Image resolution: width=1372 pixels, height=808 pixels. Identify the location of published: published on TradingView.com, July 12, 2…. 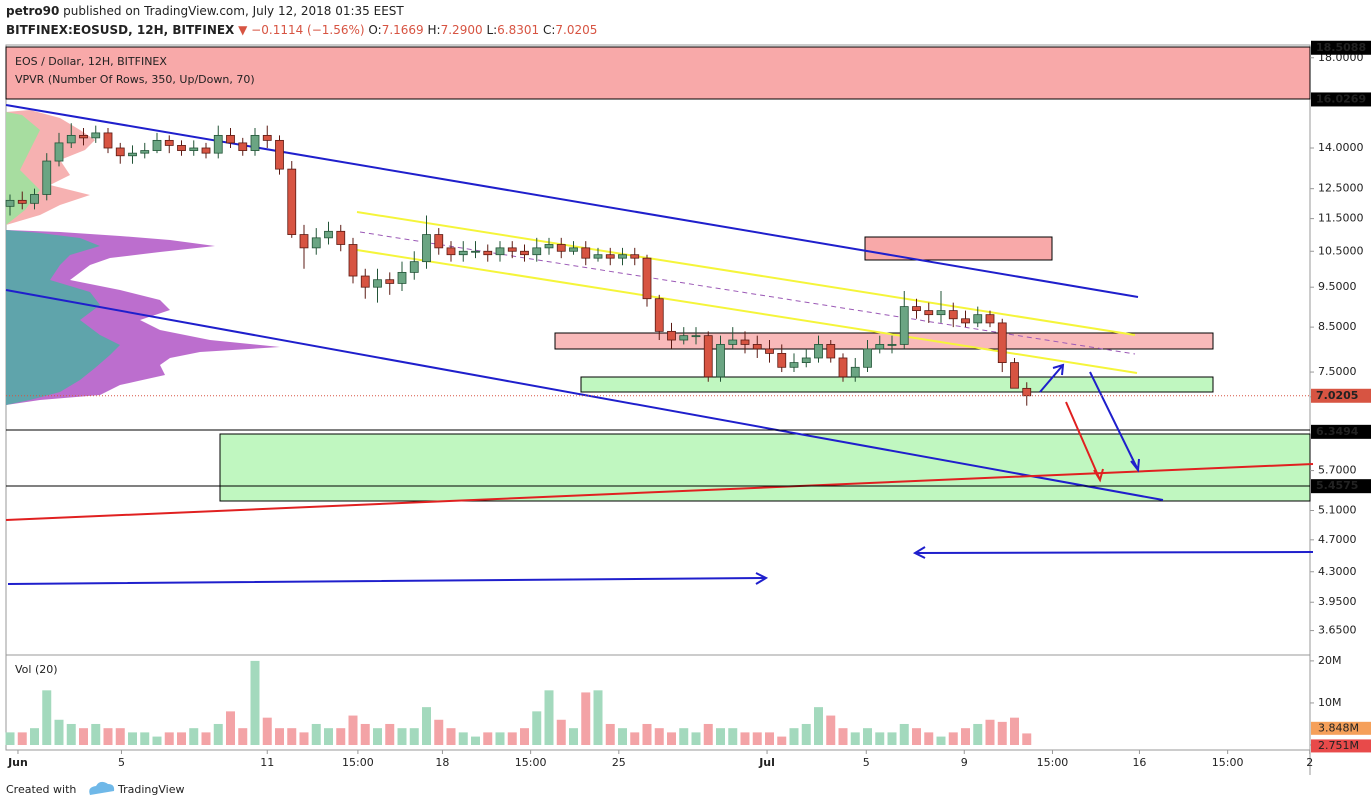
(233, 11).